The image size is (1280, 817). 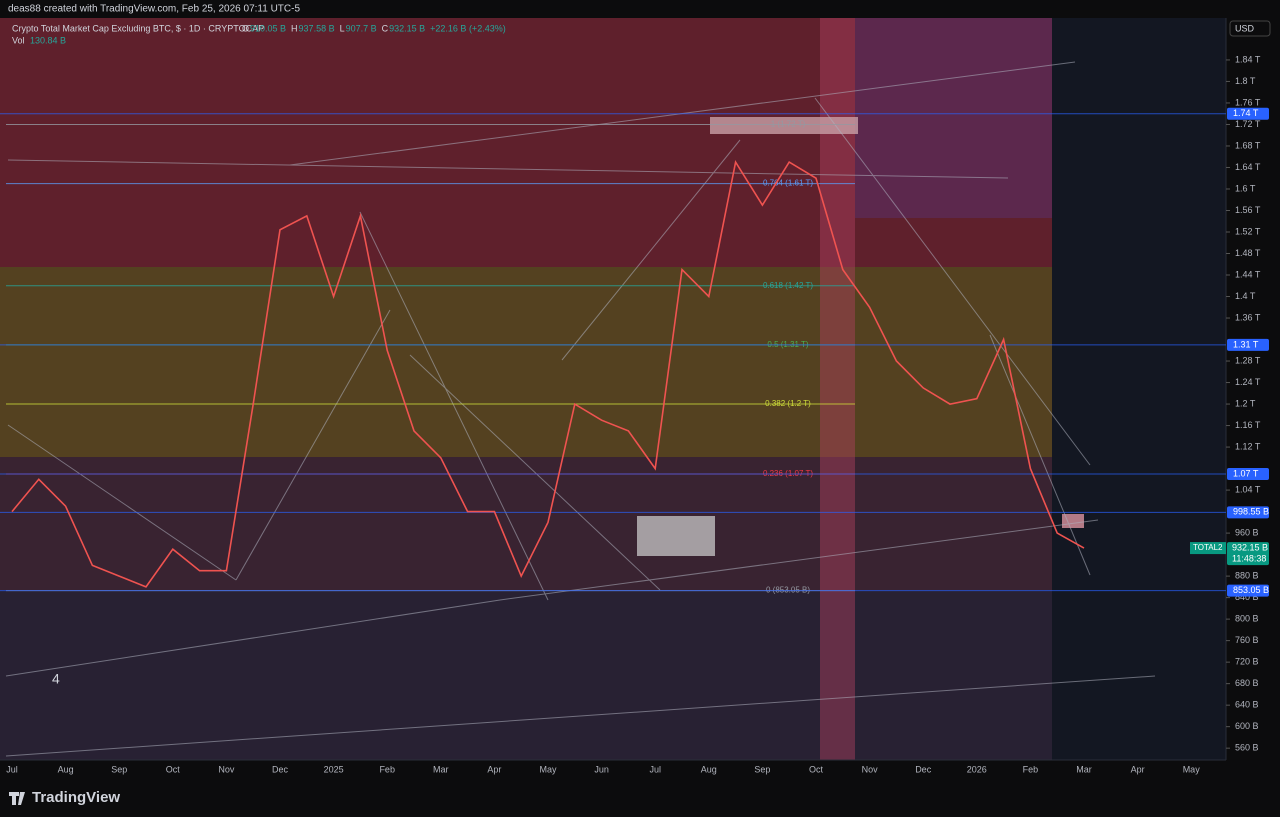 I want to click on y-tick-label: 800 B, so click(x=1247, y=619).